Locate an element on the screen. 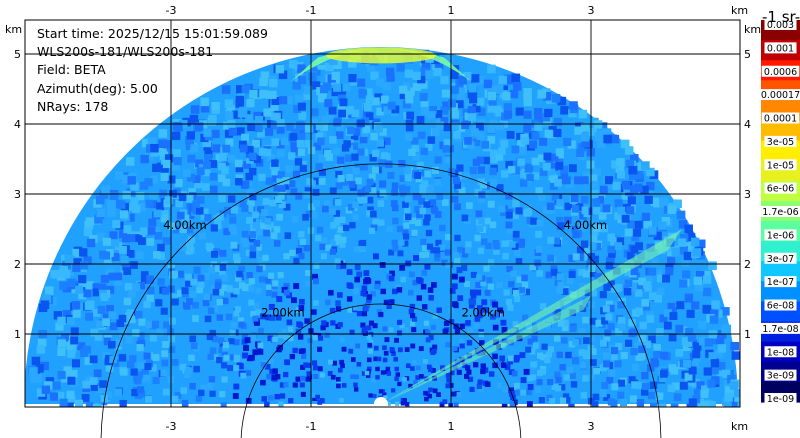  ring-label-right: 2.00km is located at coordinates (482, 313).